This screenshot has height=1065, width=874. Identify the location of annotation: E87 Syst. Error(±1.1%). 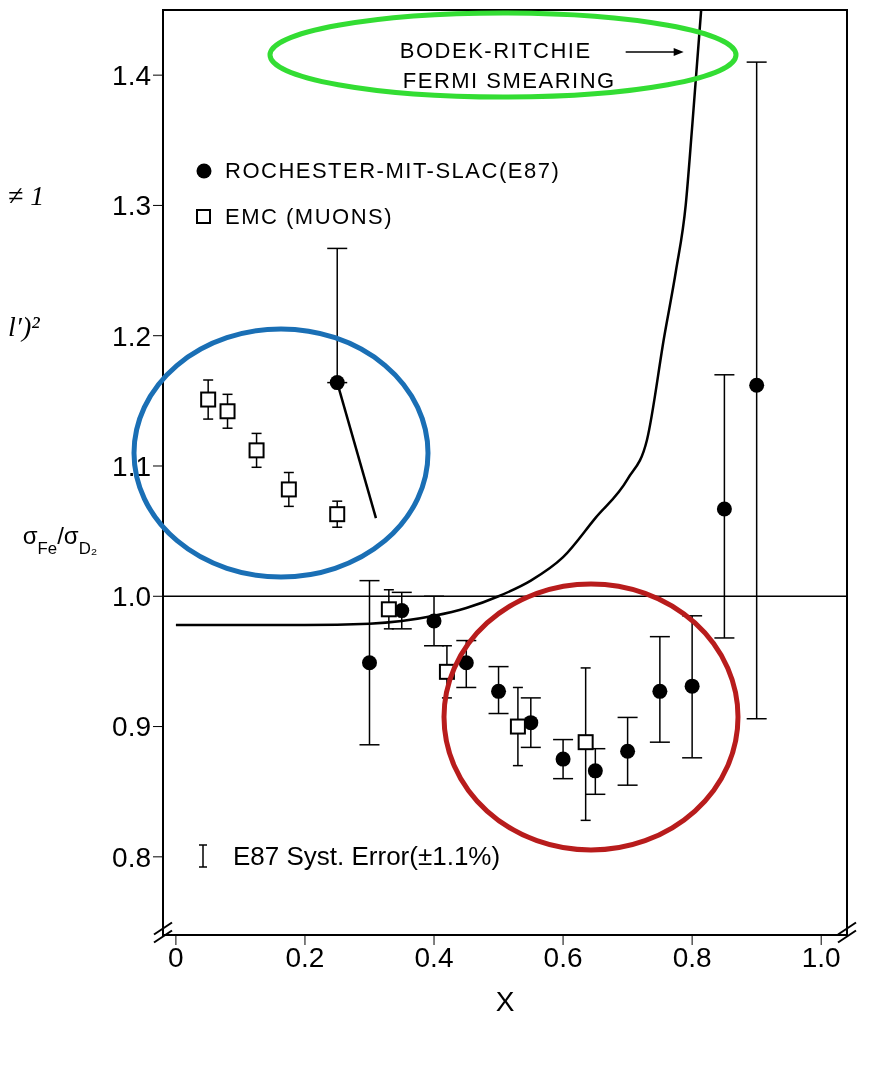
(367, 856).